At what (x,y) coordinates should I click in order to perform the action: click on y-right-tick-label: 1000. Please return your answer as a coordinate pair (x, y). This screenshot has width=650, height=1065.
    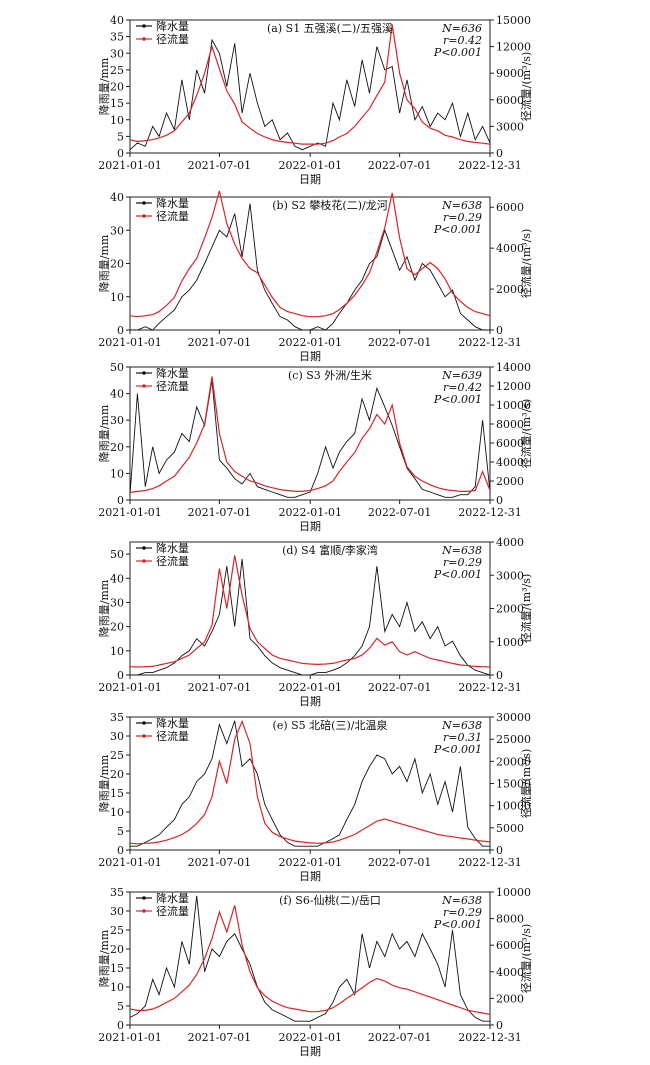
    Looking at the image, I should click on (510, 642).